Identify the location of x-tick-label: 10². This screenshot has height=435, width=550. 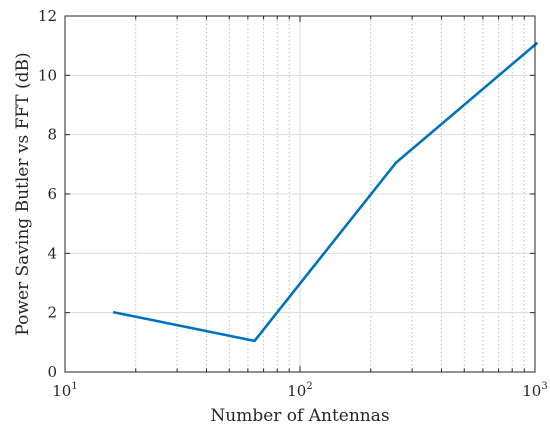
(299, 390).